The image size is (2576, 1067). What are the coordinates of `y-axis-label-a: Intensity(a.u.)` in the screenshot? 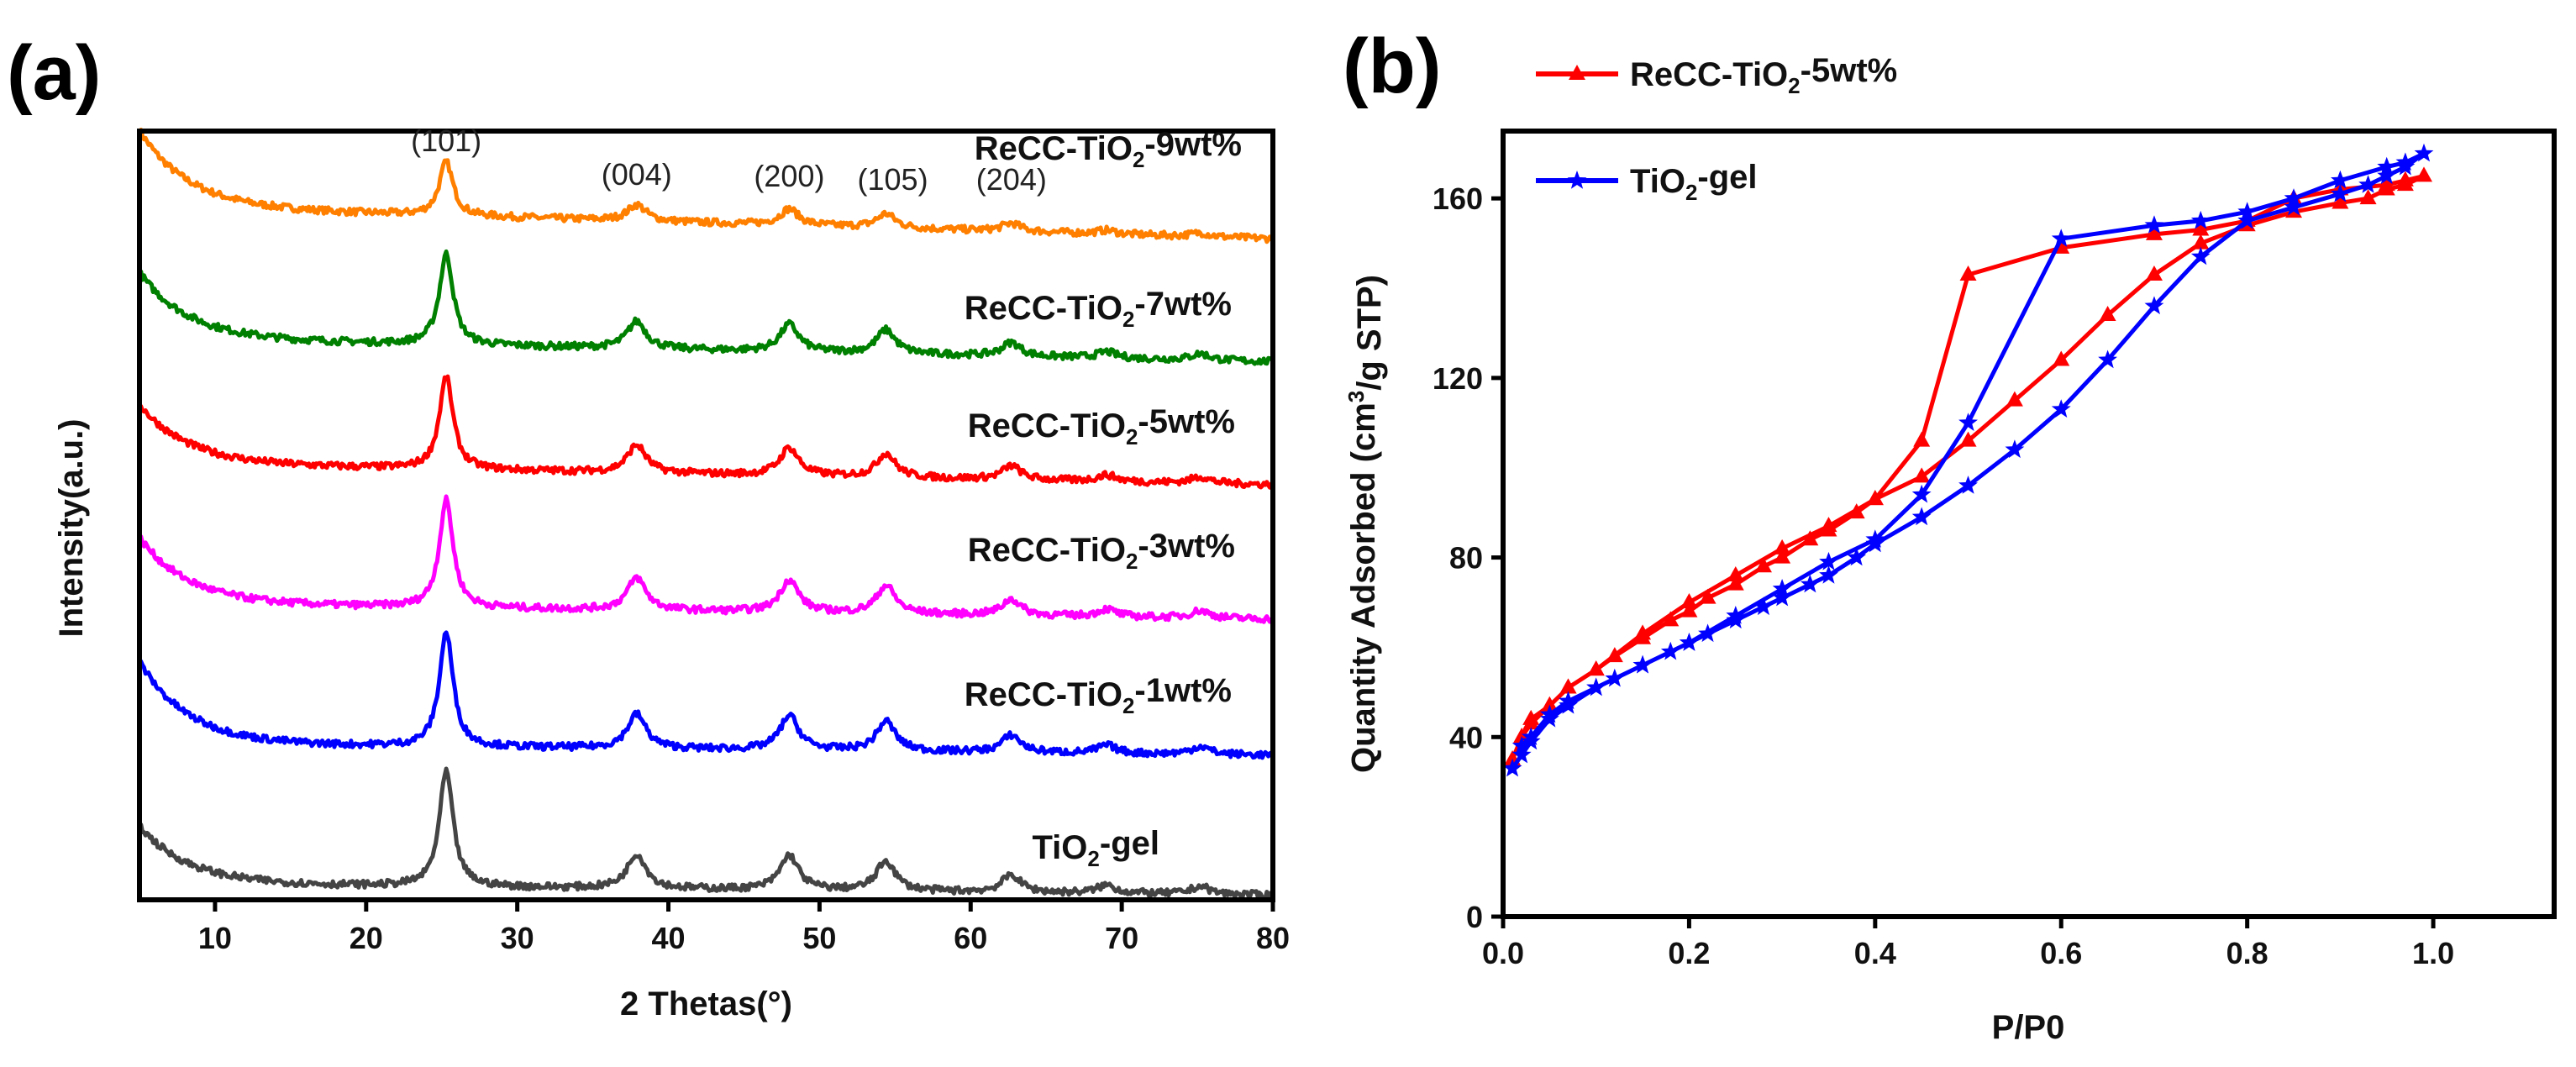 It's located at (71, 527).